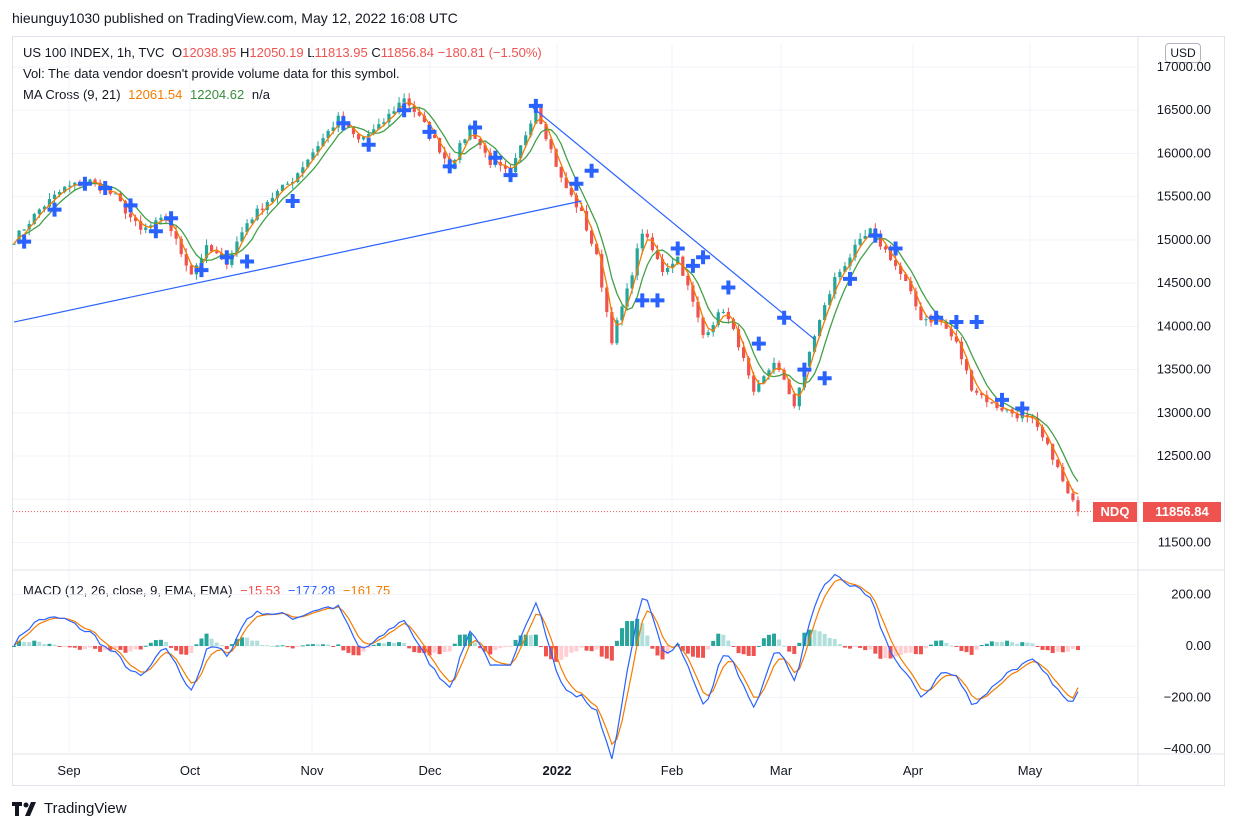 The width and height of the screenshot is (1238, 831). I want to click on last-price-tag: 11856.84, so click(1182, 512).